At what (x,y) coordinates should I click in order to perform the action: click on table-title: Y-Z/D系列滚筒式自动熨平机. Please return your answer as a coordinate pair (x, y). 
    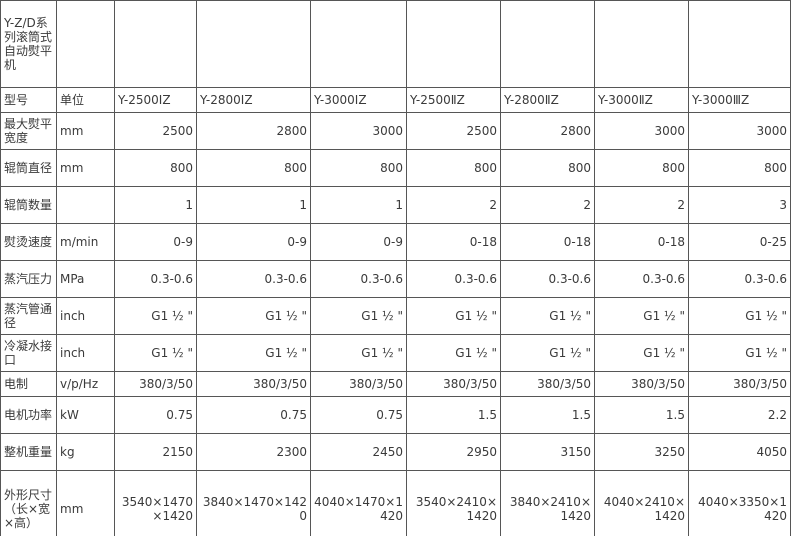
    Looking at the image, I should click on (28, 44).